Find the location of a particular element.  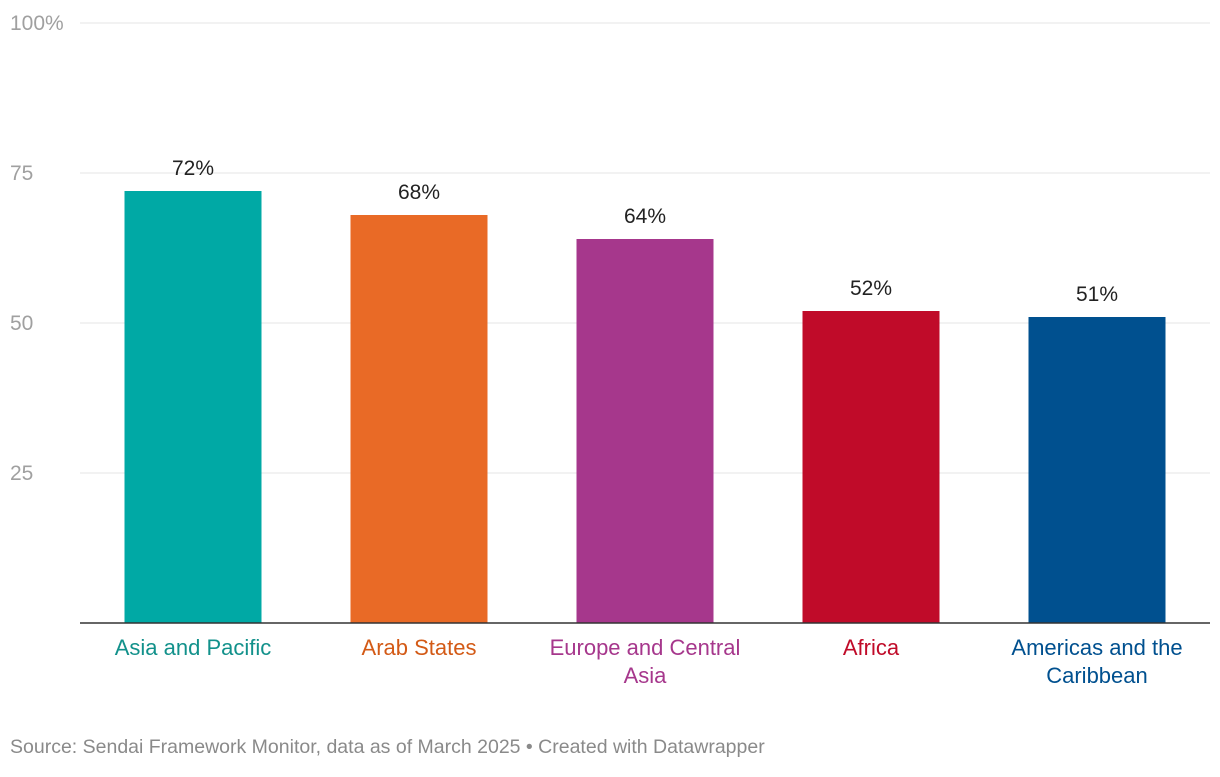

y-tick-label: 25 is located at coordinates (21, 473).